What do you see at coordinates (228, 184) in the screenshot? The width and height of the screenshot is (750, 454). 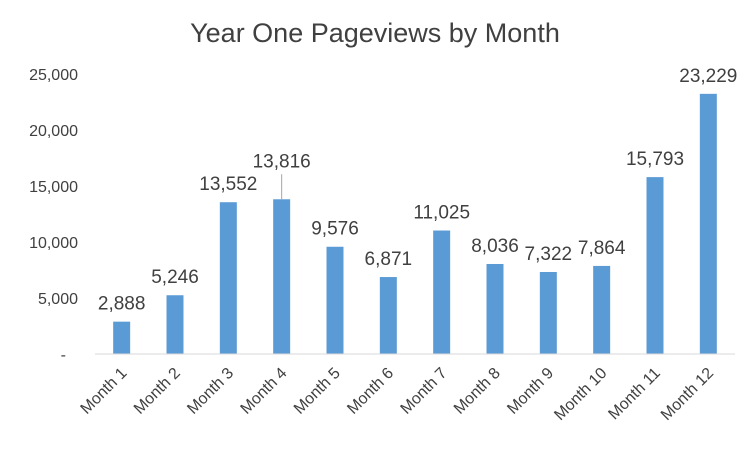 I see `data-label: 13,552` at bounding box center [228, 184].